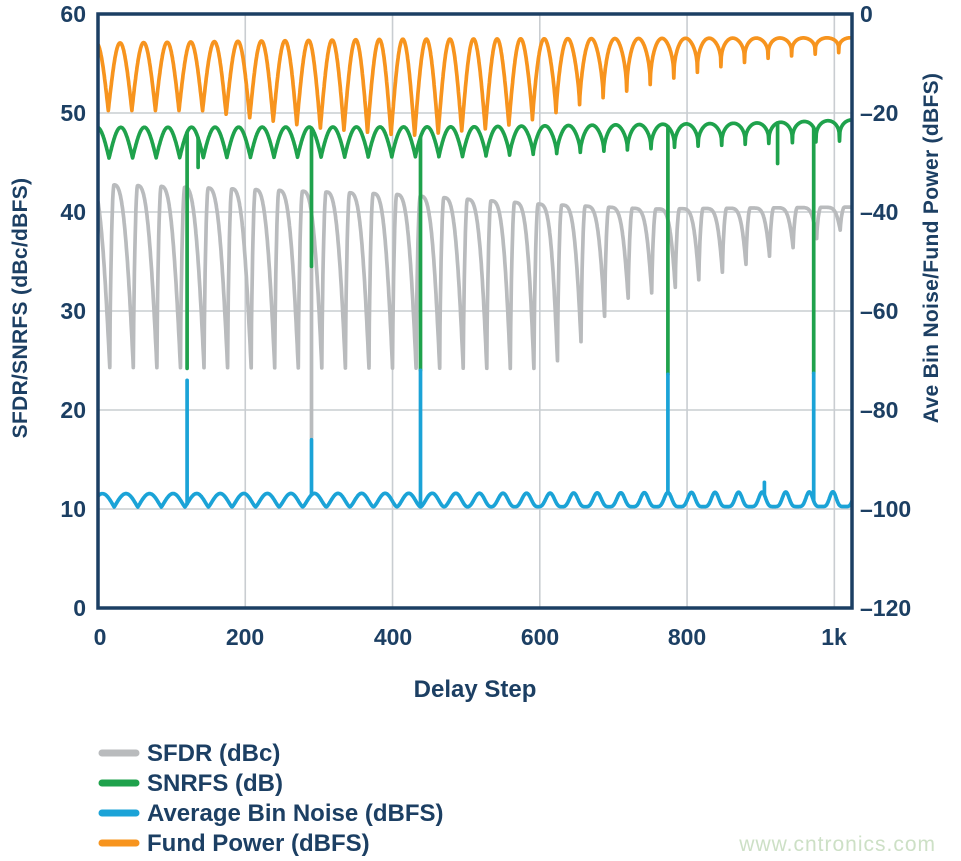 This screenshot has height=861, width=961. Describe the element at coordinates (393, 637) in the screenshot. I see `x-tick-400: 400` at that location.